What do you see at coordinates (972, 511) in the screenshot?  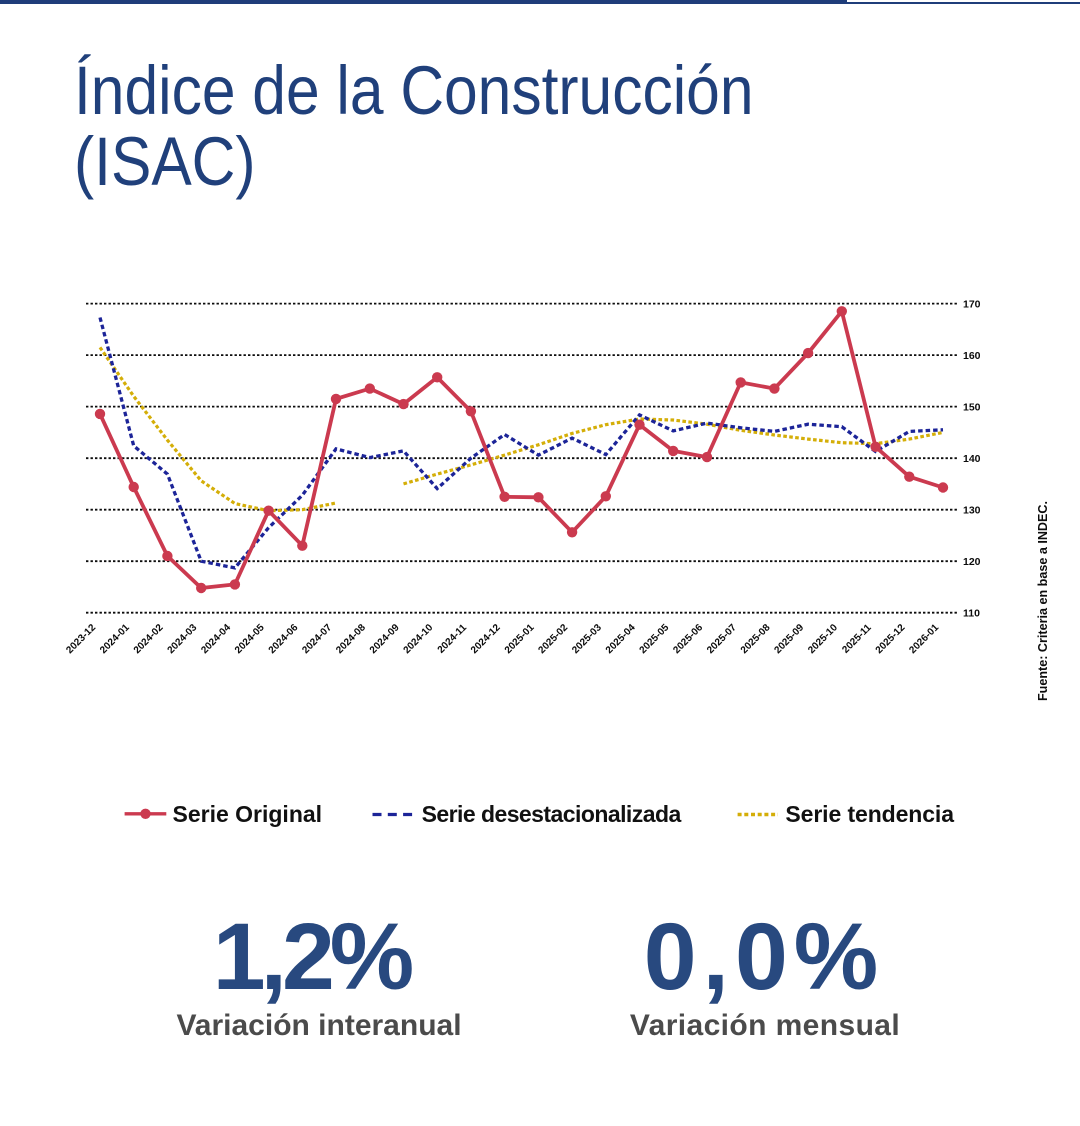 I see `svg-text: 130` at bounding box center [972, 511].